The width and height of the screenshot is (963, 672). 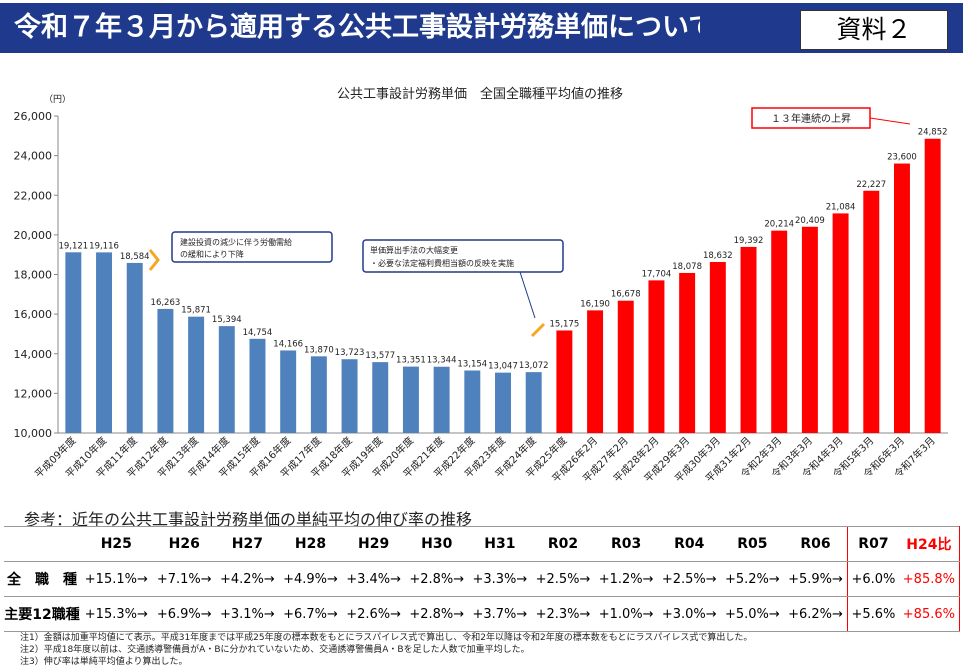 I want to click on footnote-3: 注3）伸び率は単純平均値より算出した。, so click(x=104, y=662).